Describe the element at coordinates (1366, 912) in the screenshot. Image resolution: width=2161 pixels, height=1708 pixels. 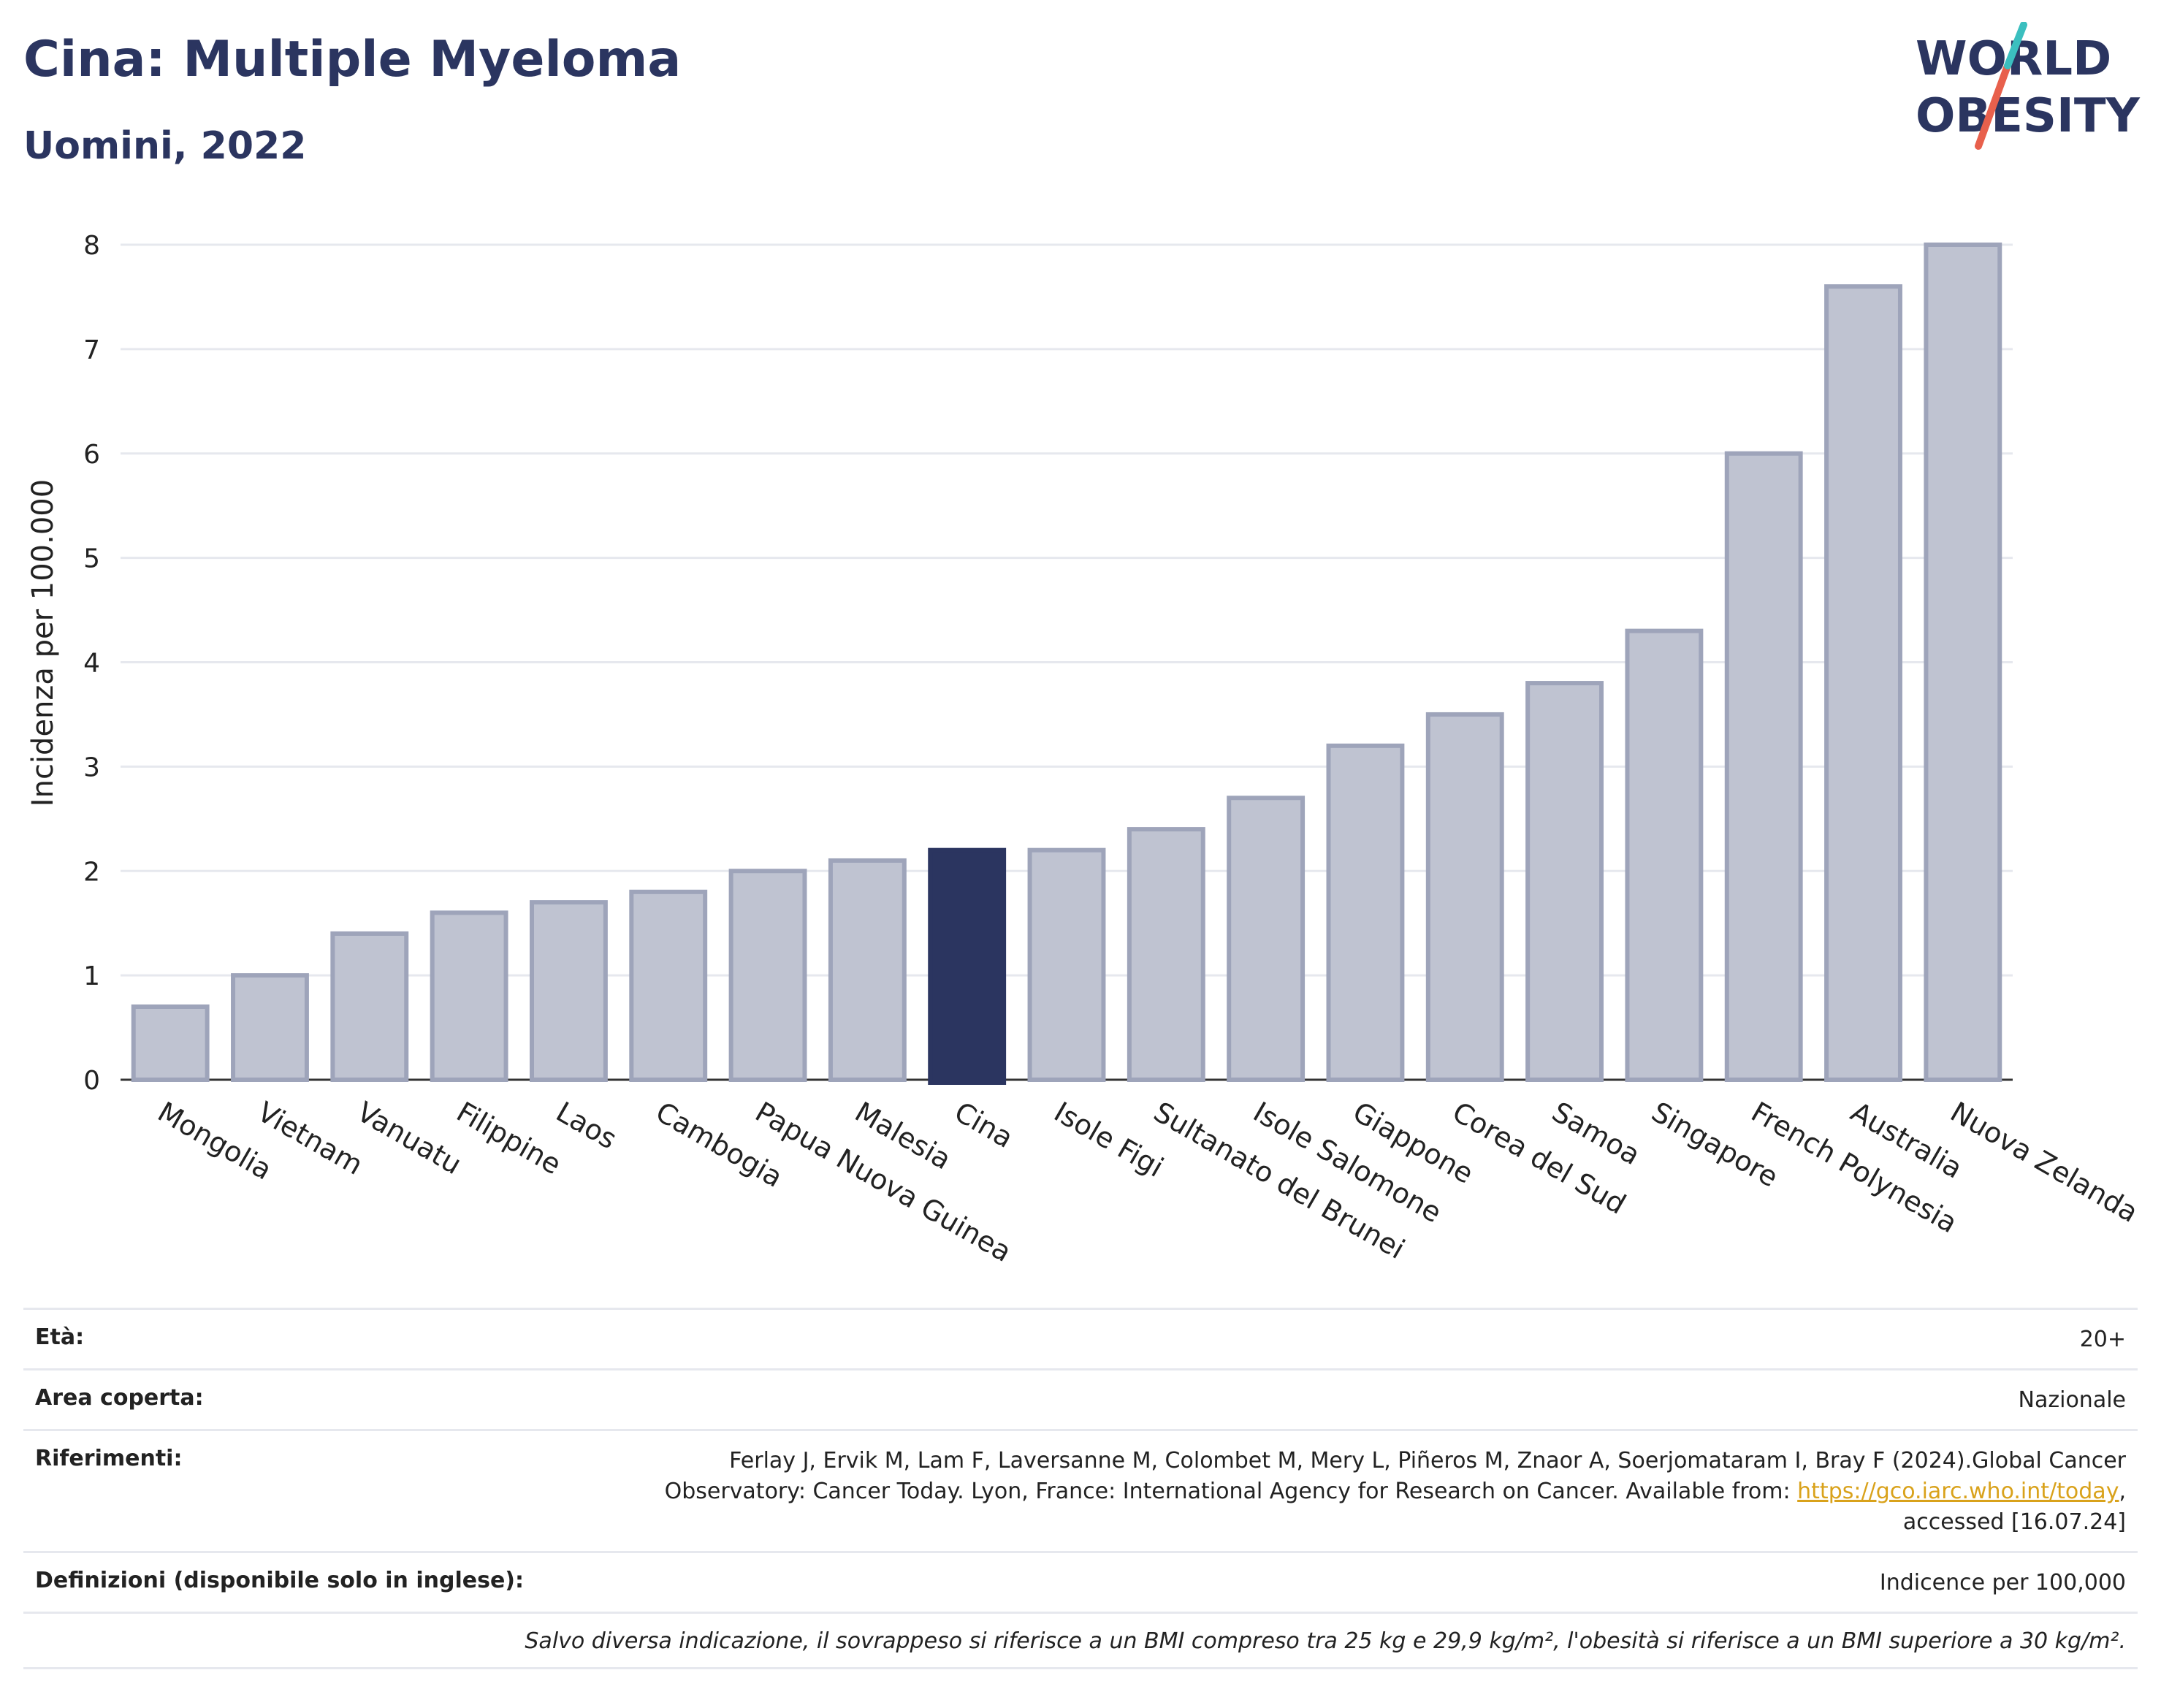
I see `bar-giappone` at that location.